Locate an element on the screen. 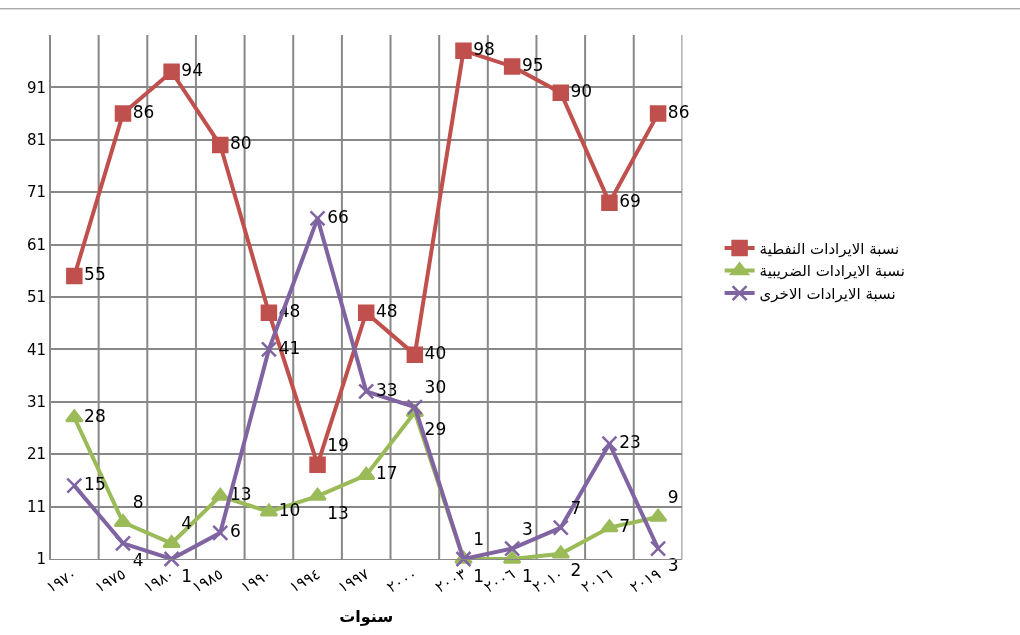 The image size is (1020, 635). x-tick-label: ٢٠٠٠ is located at coordinates (402, 580).